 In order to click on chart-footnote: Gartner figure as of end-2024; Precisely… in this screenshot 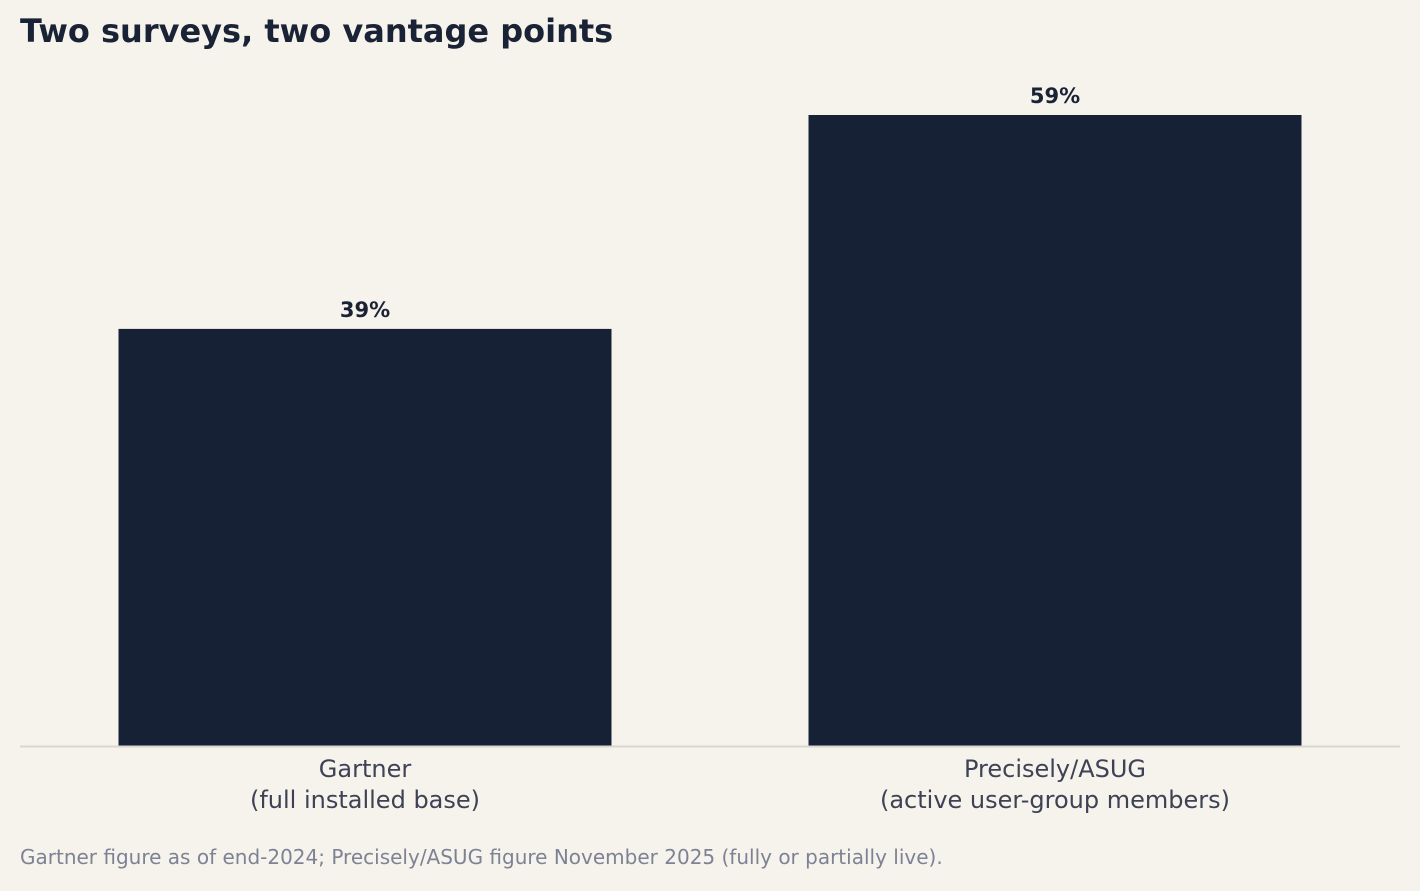, I will do `click(481, 857)`.